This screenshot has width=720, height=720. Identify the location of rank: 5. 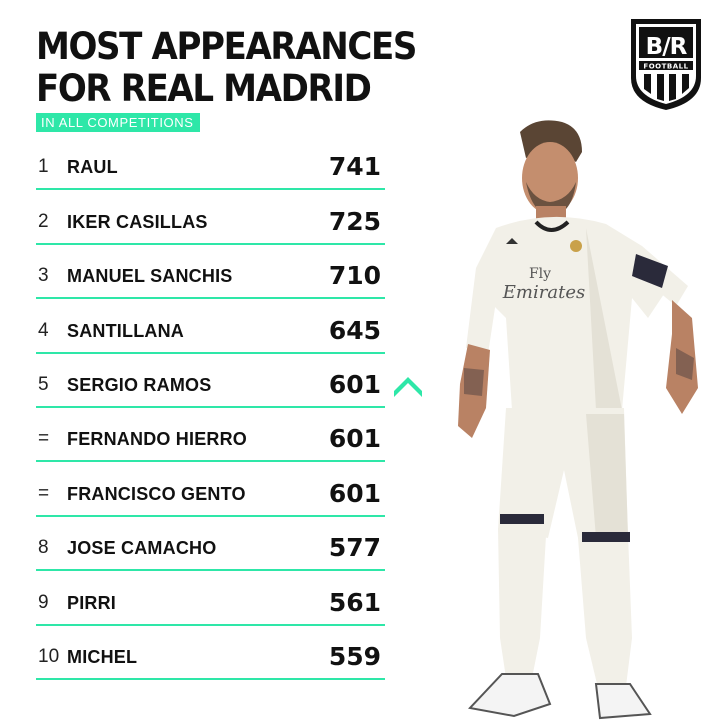
(43, 384).